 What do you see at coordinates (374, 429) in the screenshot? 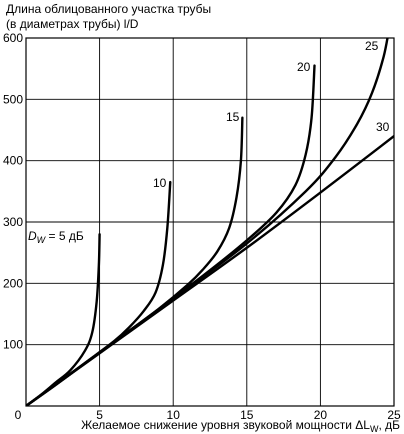
I see `x-axis-label-sub: W` at bounding box center [374, 429].